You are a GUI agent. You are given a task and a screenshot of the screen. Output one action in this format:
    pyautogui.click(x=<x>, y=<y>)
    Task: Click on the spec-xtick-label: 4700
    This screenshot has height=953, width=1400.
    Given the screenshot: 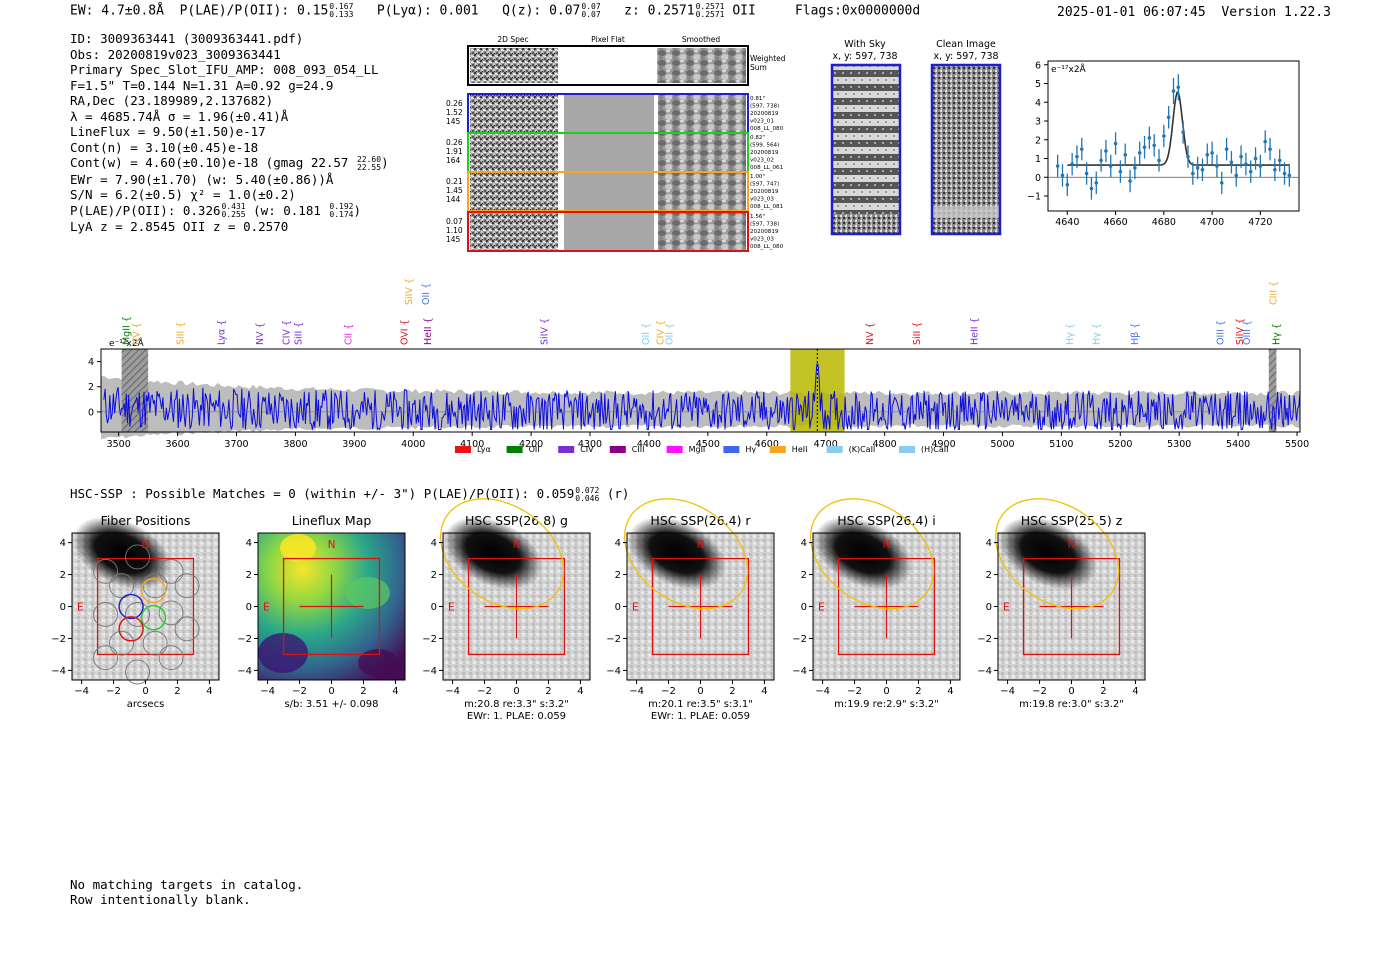 What is the action you would take?
    pyautogui.click(x=826, y=444)
    